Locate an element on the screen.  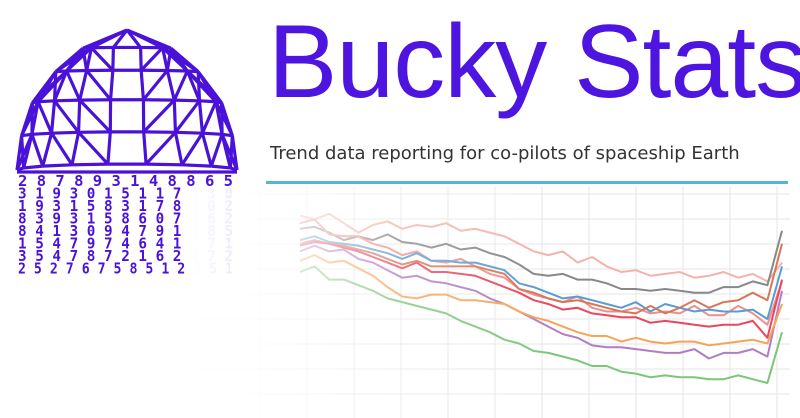
logo-digit-row: 1 5 4 7 9 7 4 6 4 1 7 7 1 is located at coordinates (125, 244).